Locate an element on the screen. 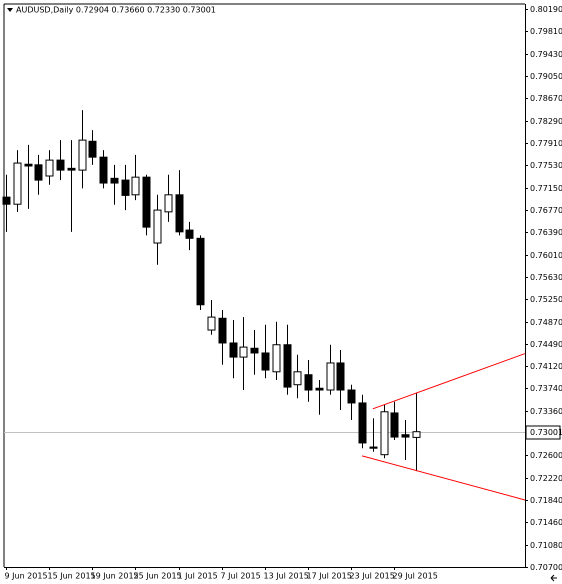 The image size is (562, 584). price-label-box is located at coordinates (543, 432).